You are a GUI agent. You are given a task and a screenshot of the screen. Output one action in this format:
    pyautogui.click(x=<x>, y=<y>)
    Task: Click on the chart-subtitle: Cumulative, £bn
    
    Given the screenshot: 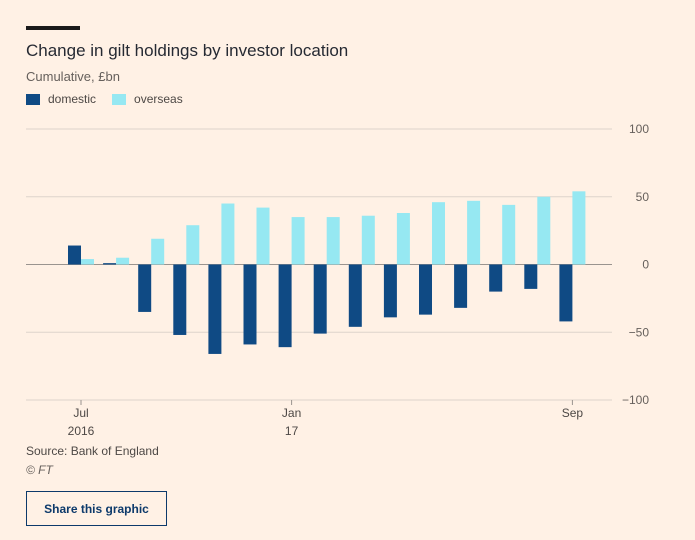 What is the action you would take?
    pyautogui.click(x=73, y=76)
    